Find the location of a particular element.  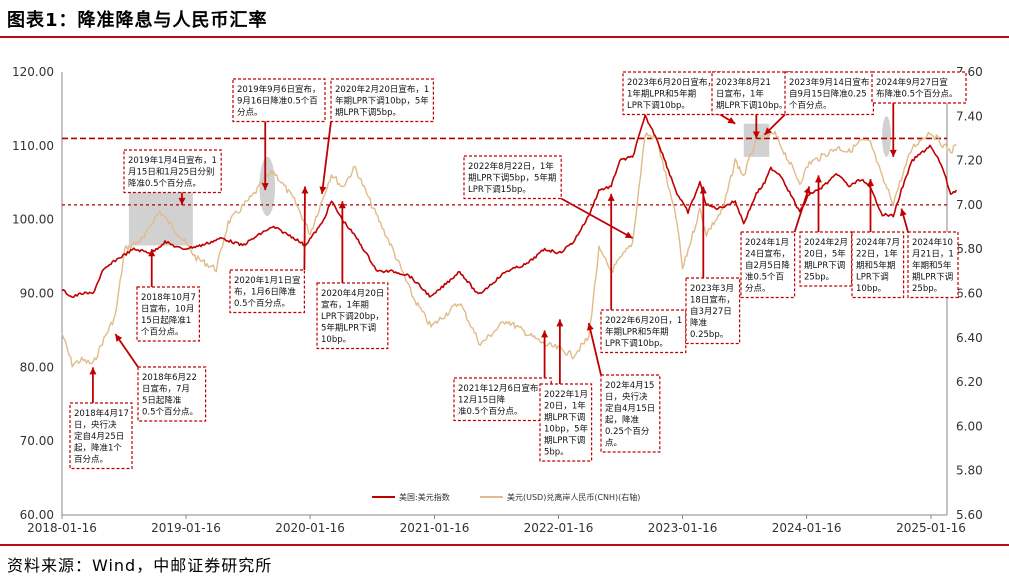

annotation-text-line: 2024年1月 is located at coordinates (767, 242).